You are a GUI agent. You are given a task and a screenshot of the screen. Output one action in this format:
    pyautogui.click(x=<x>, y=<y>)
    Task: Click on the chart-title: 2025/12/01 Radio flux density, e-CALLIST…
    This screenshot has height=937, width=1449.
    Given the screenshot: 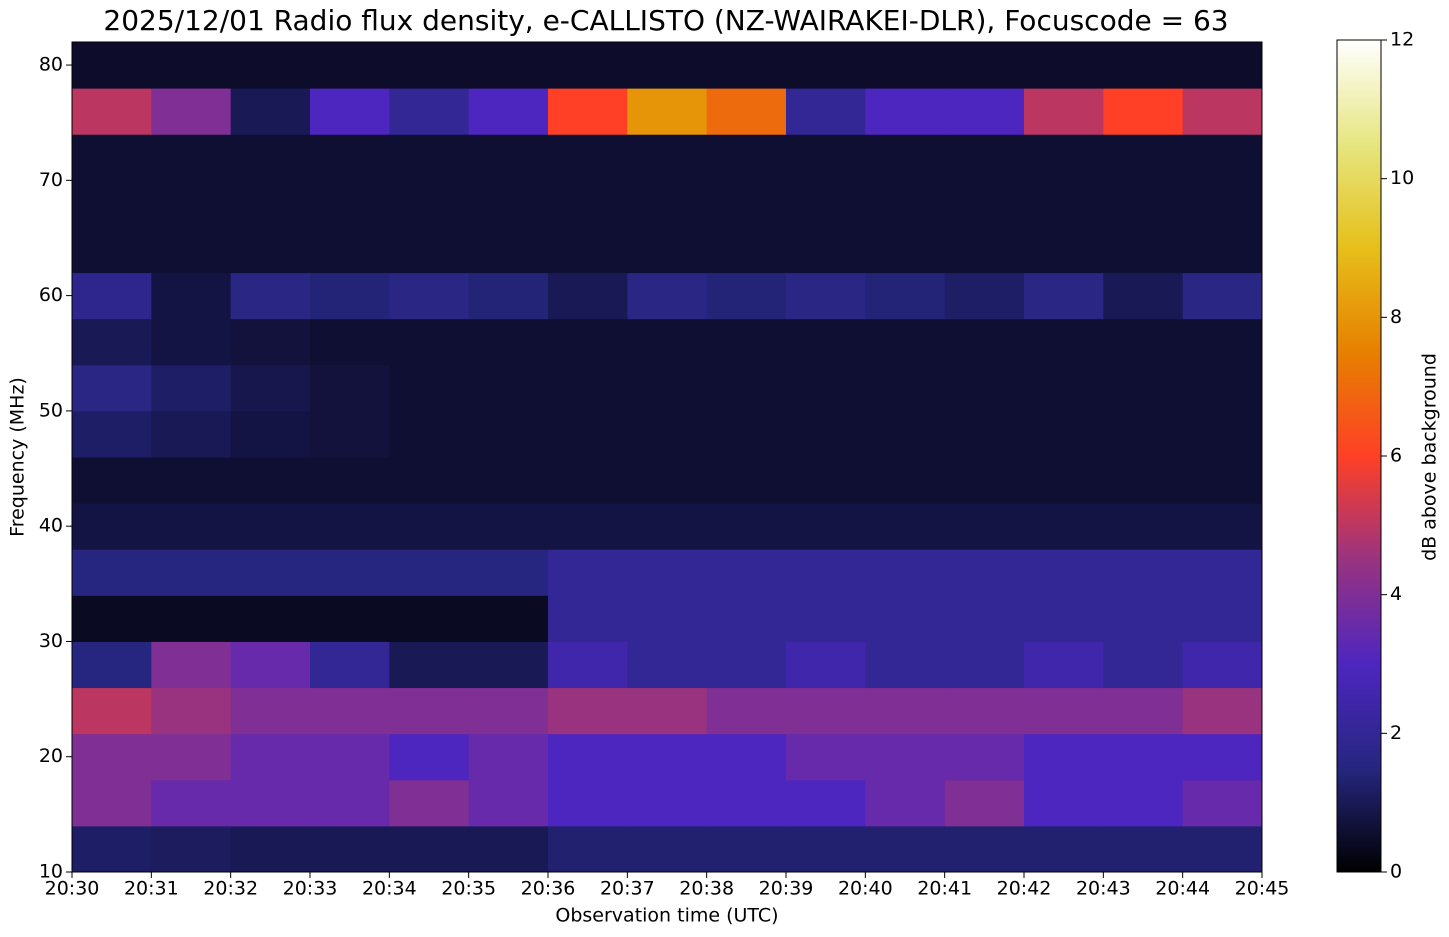 What is the action you would take?
    pyautogui.click(x=665, y=20)
    